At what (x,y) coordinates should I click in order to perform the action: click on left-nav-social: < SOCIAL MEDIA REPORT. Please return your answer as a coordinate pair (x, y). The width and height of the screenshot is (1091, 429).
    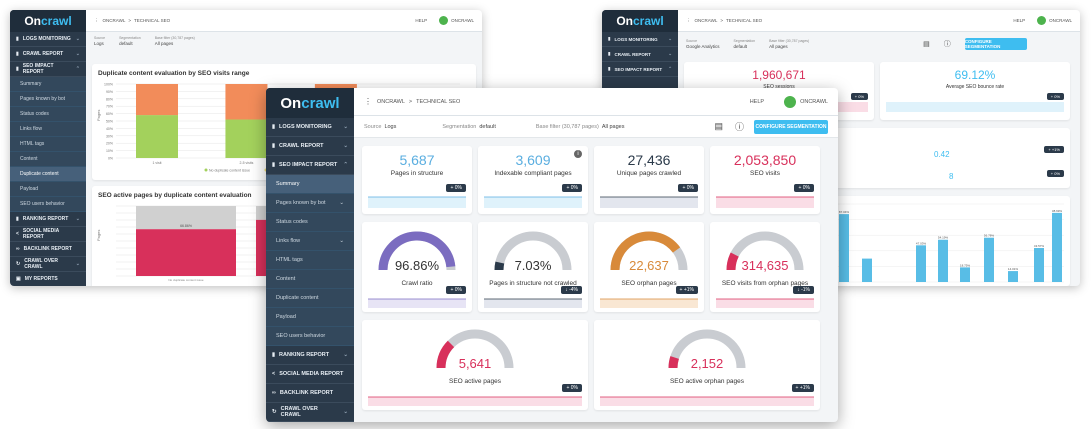
    Looking at the image, I should click on (48, 234).